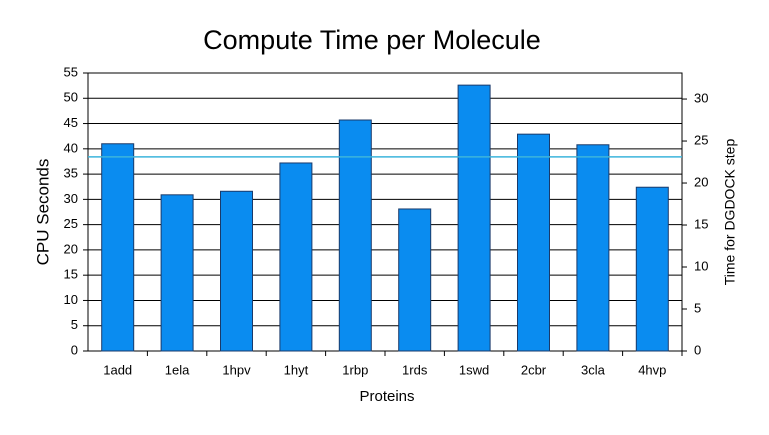  I want to click on y-tick-label: 35, so click(71, 173).